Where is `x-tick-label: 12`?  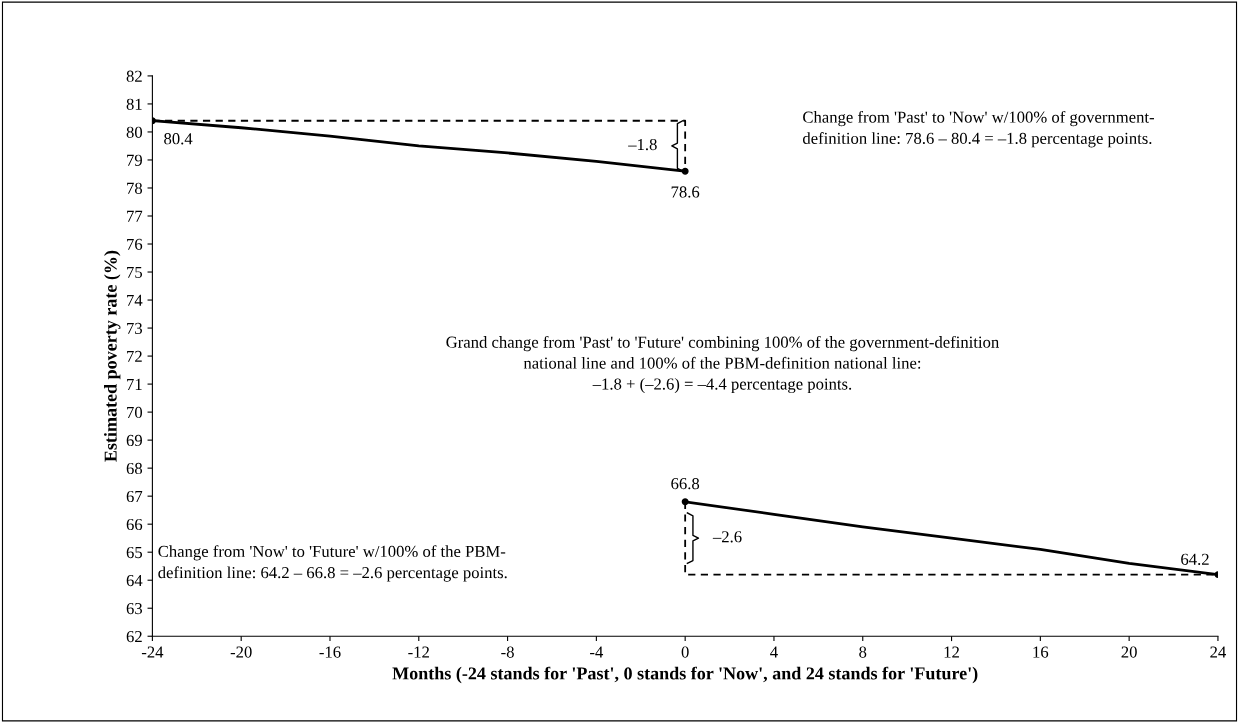
x-tick-label: 12 is located at coordinates (951, 652).